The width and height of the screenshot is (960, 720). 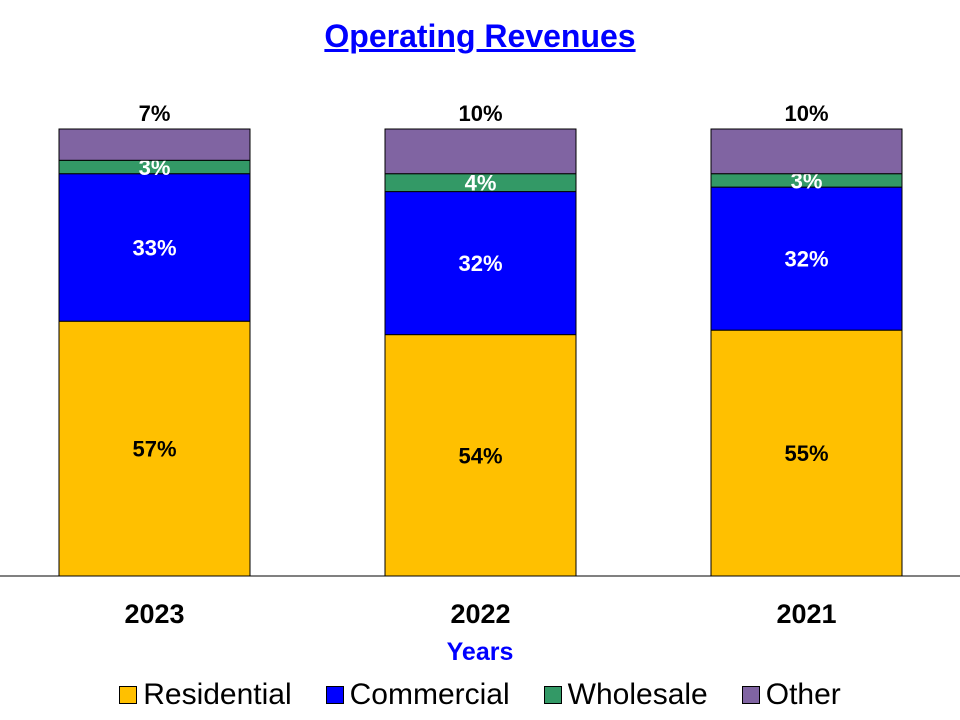 I want to click on data-label-residential-2021: 55%, so click(x=806, y=453).